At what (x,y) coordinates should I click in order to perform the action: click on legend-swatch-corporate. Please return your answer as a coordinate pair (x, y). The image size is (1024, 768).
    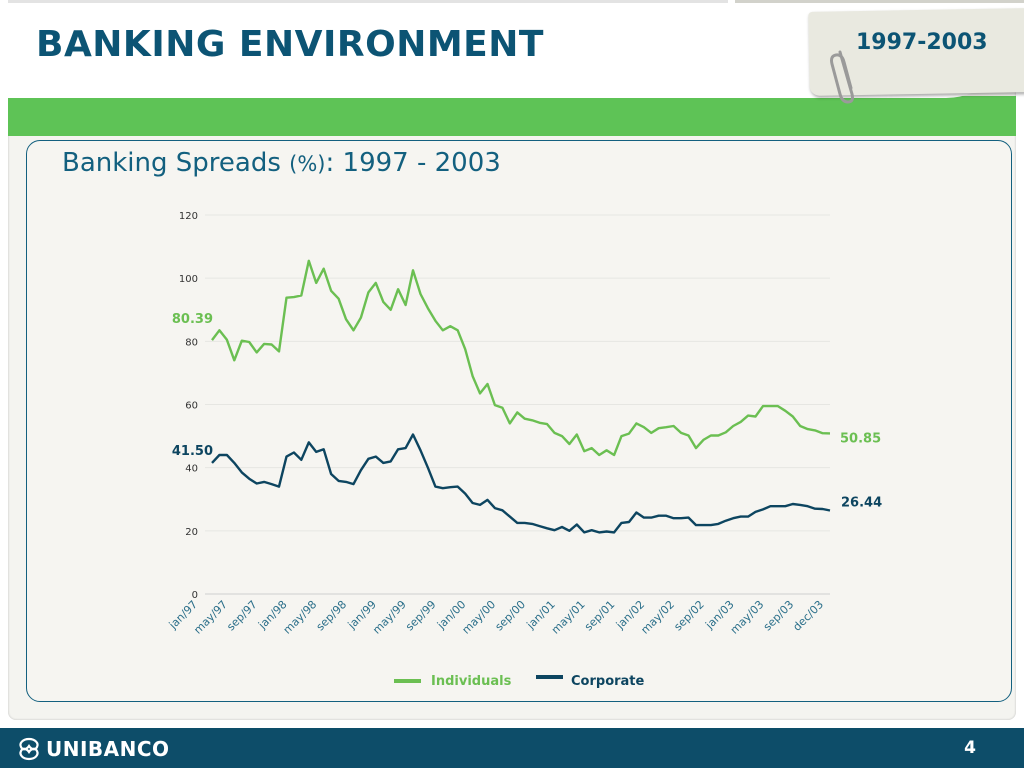
    Looking at the image, I should click on (549, 677).